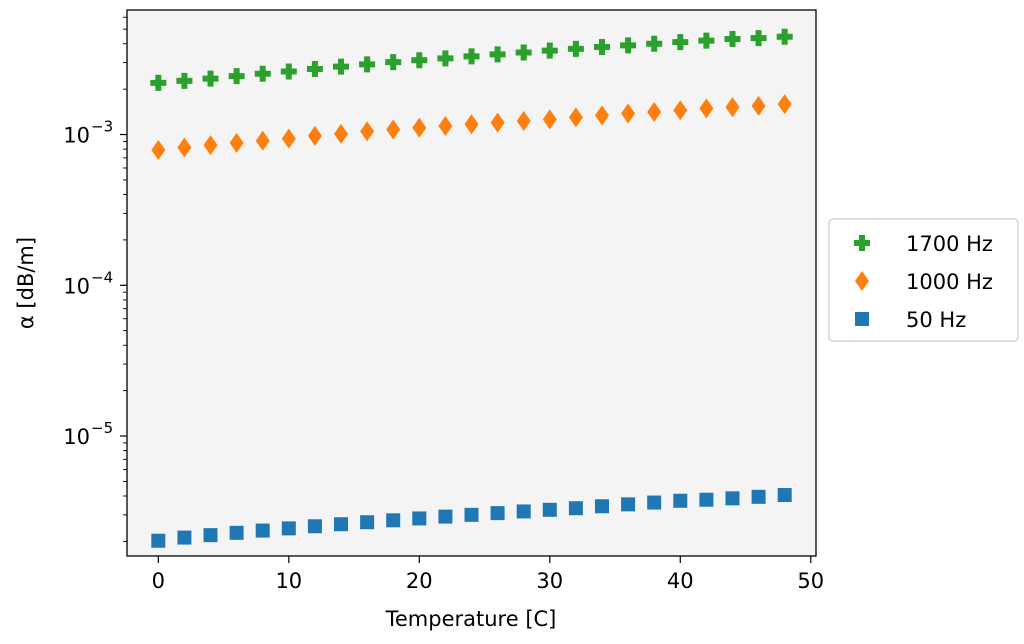 This screenshot has height=644, width=1024. I want to click on x-axis-label: Temperature [C], so click(471, 619).